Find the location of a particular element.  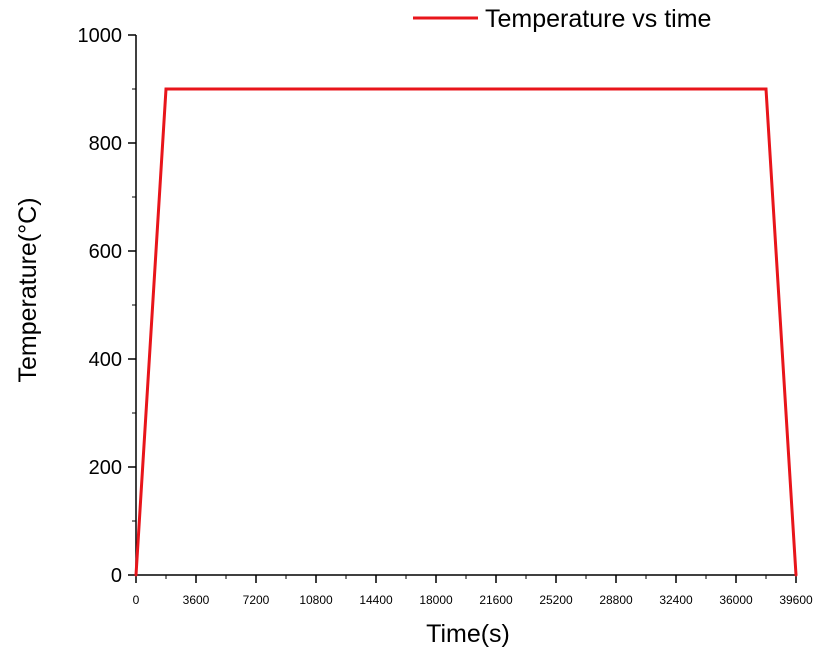

y-tick-label: 200 is located at coordinates (105, 468).